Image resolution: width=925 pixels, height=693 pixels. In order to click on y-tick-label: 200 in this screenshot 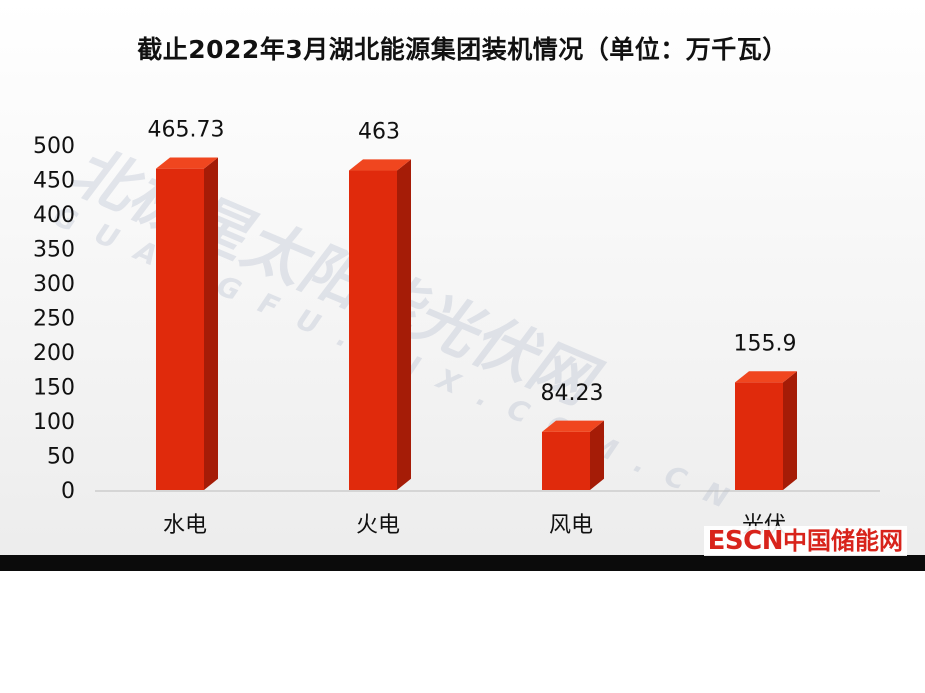, I will do `click(54, 353)`.